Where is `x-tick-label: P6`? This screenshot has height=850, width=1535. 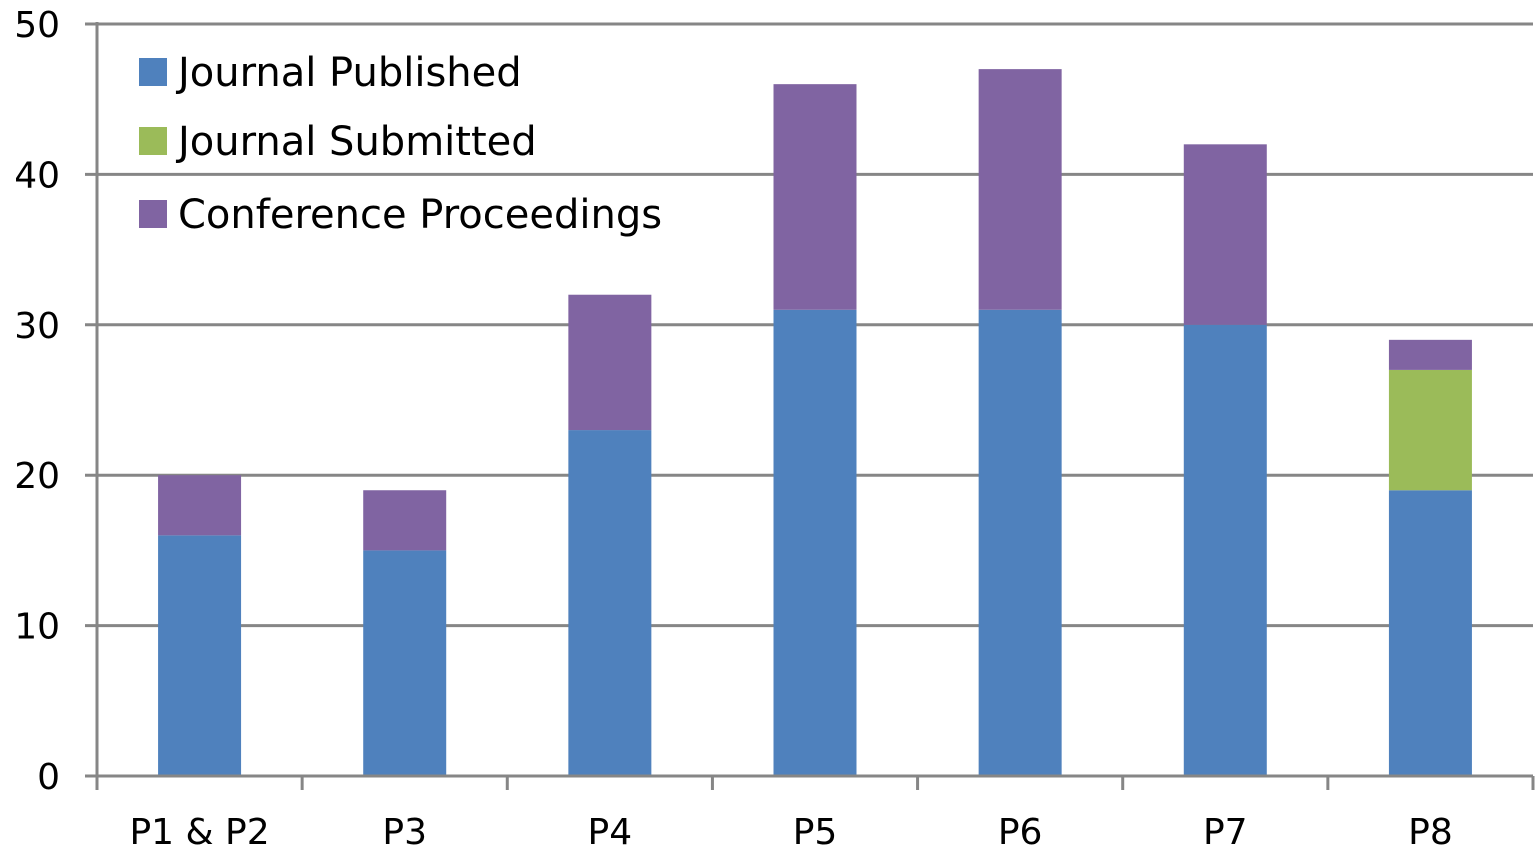 x-tick-label: P6 is located at coordinates (1020, 831).